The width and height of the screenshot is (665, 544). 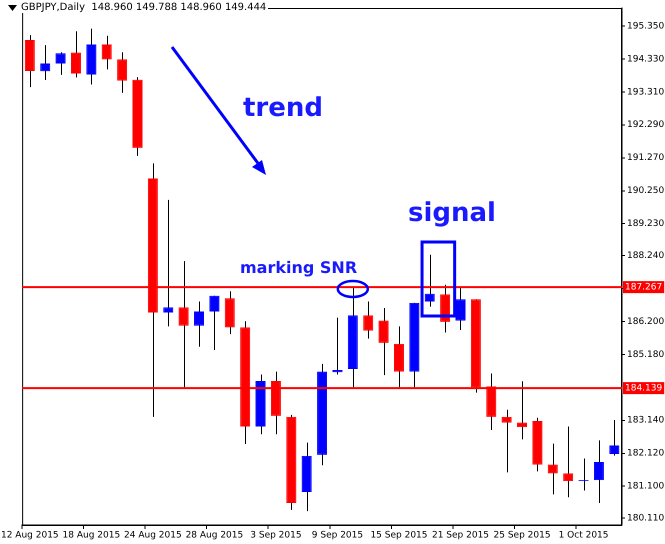 What do you see at coordinates (338, 535) in the screenshot?
I see `x-tick-label: 9 Sep 2015` at bounding box center [338, 535].